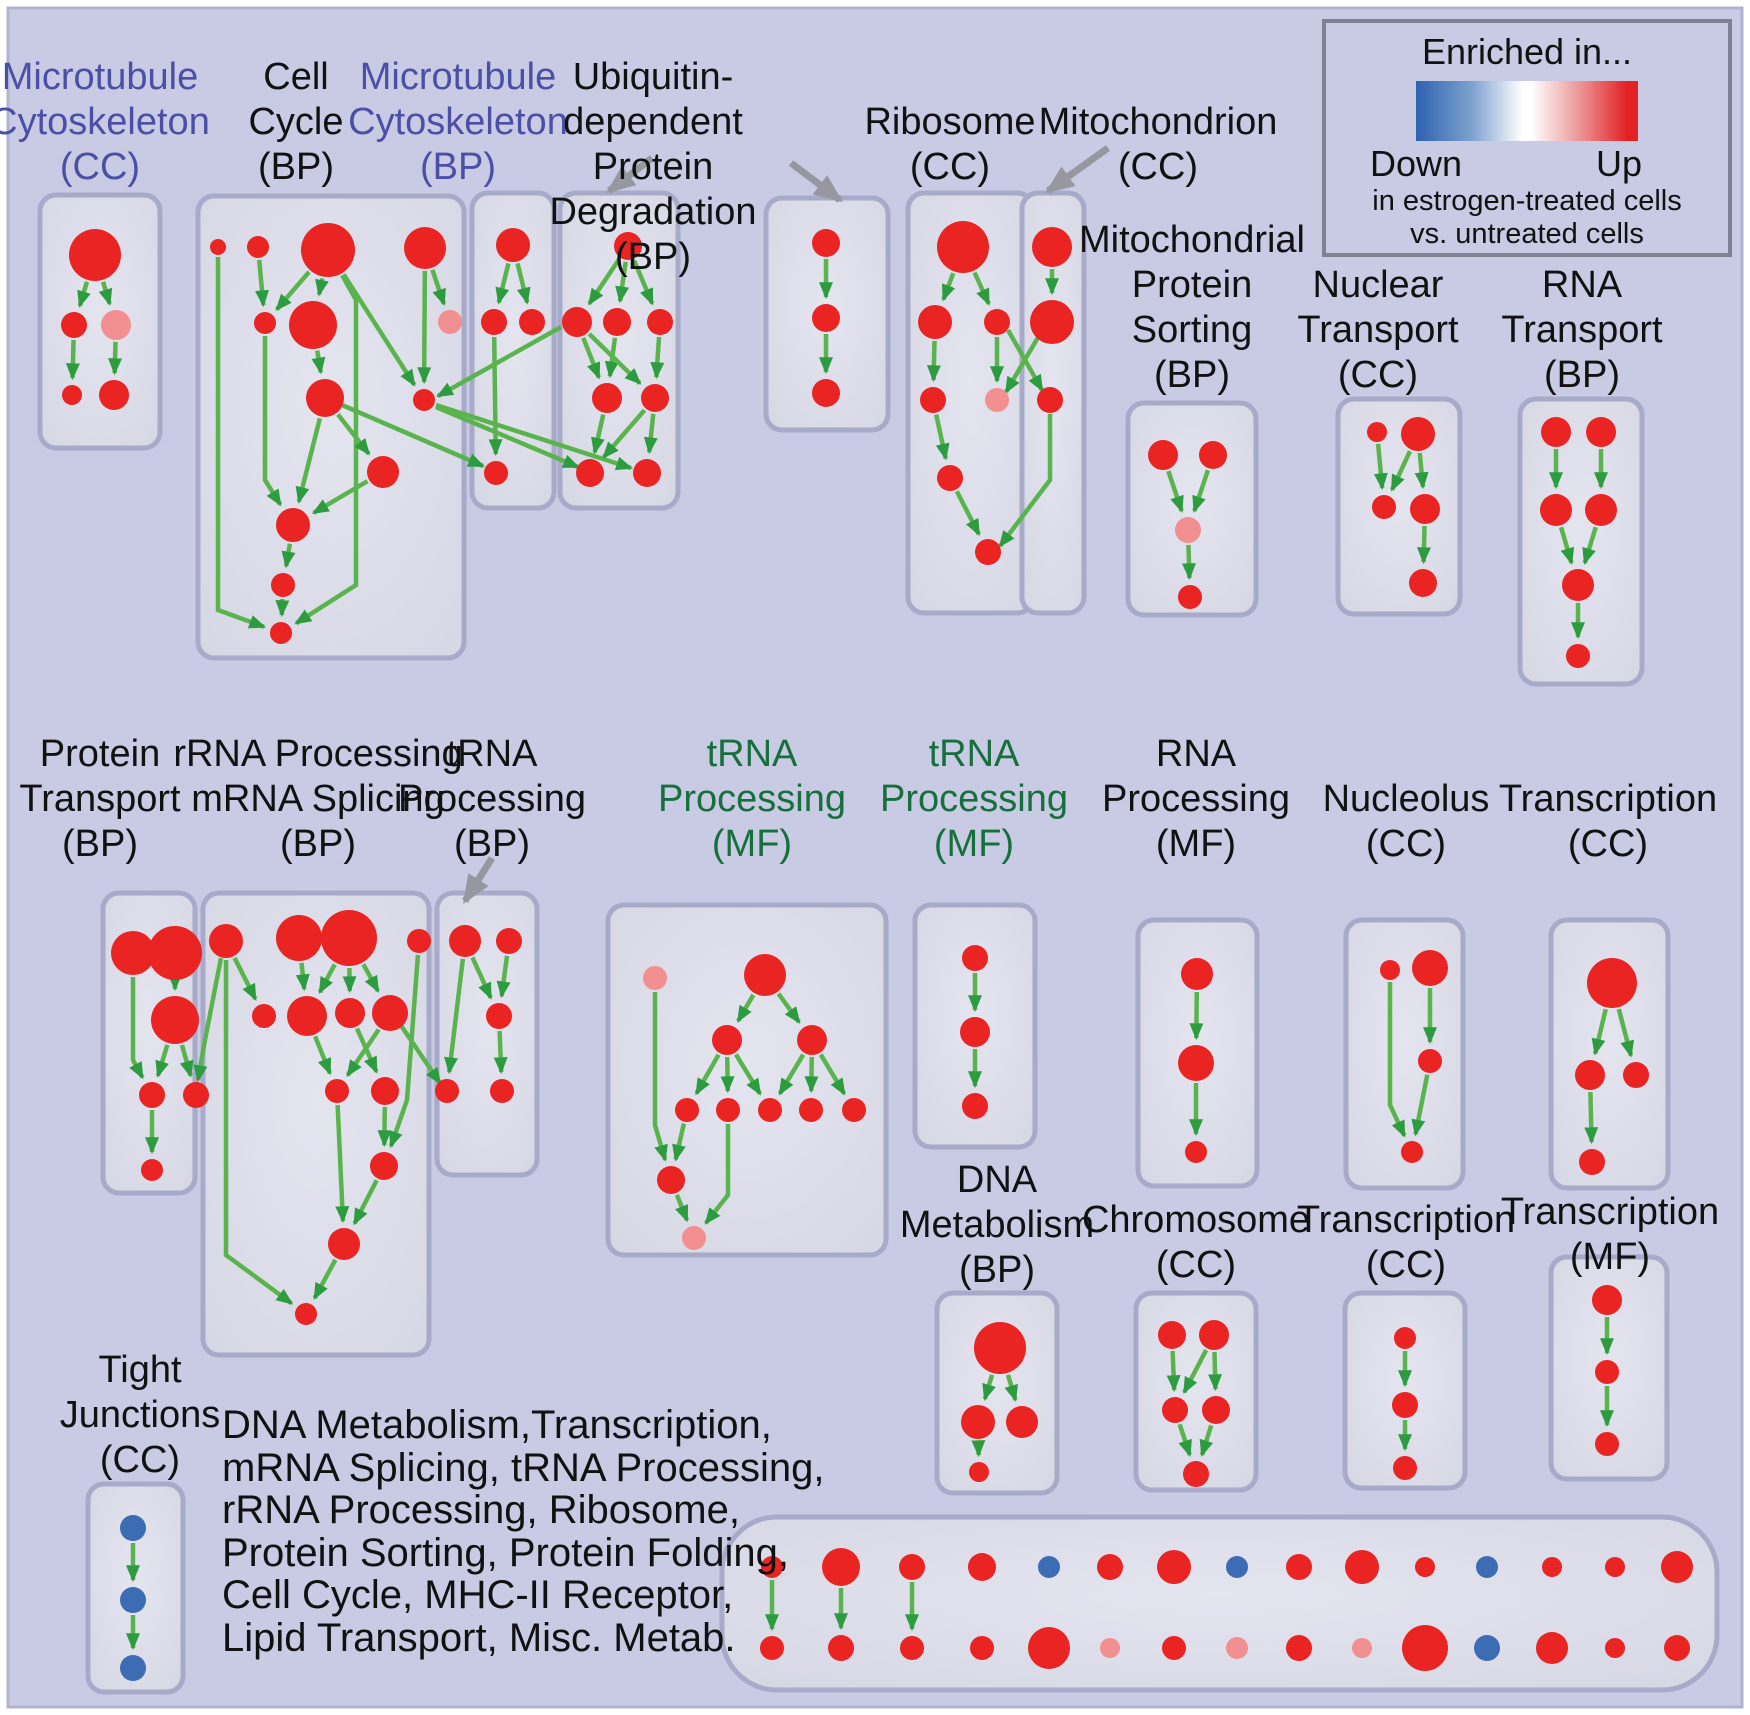 The image size is (1750, 1715). Describe the element at coordinates (505, 1552) in the screenshot. I see `text-line: Protein Sorting, Protein Folding,` at that location.